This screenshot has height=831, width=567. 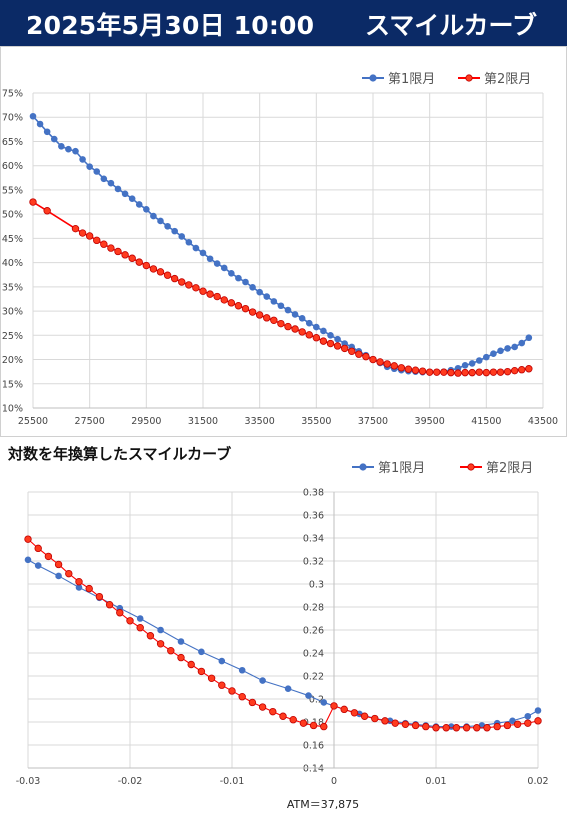 What do you see at coordinates (12, 336) in the screenshot?
I see `y-tick-label: 25%` at bounding box center [12, 336].